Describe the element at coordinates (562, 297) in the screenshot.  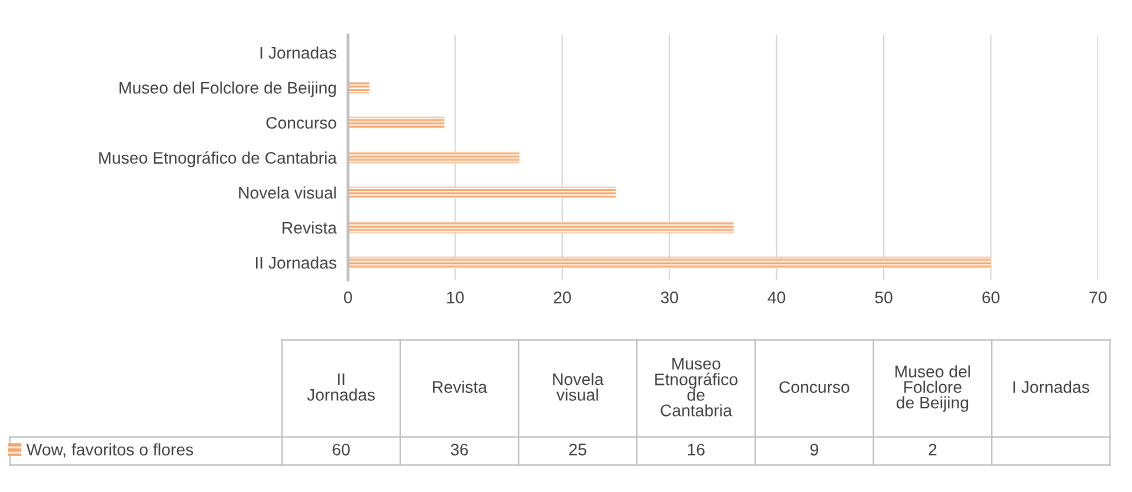
I see `x-tick-label: 20` at that location.